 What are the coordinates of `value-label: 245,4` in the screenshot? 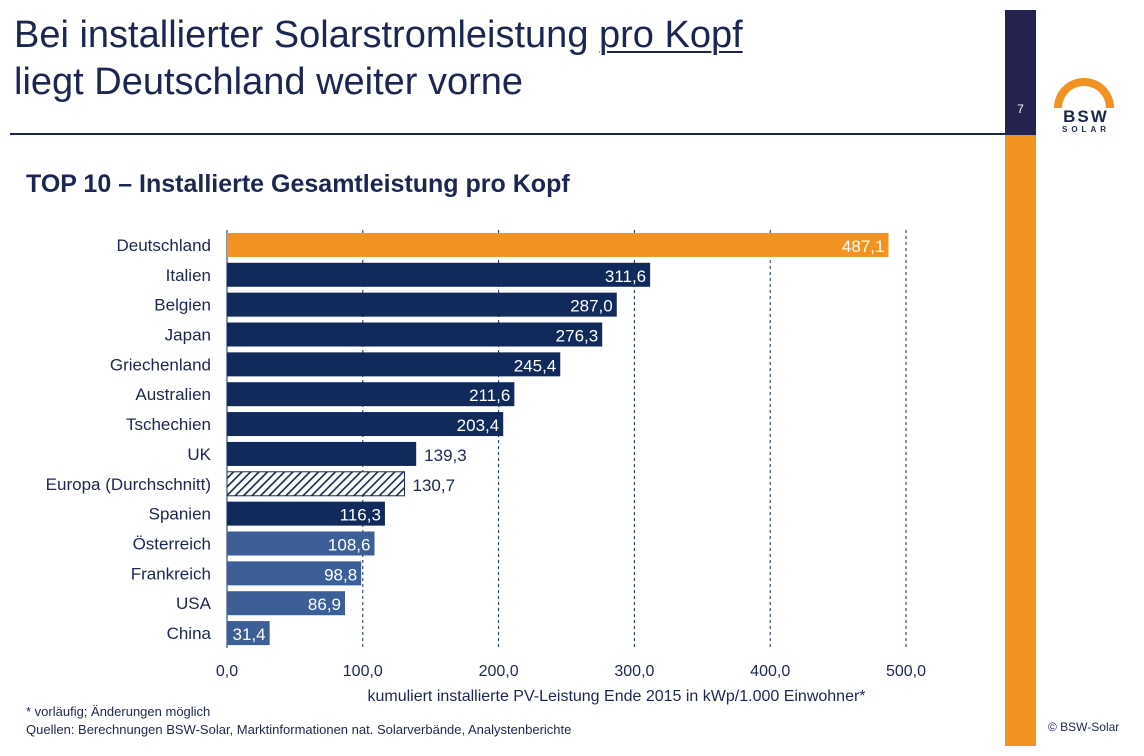 It's located at (535, 365).